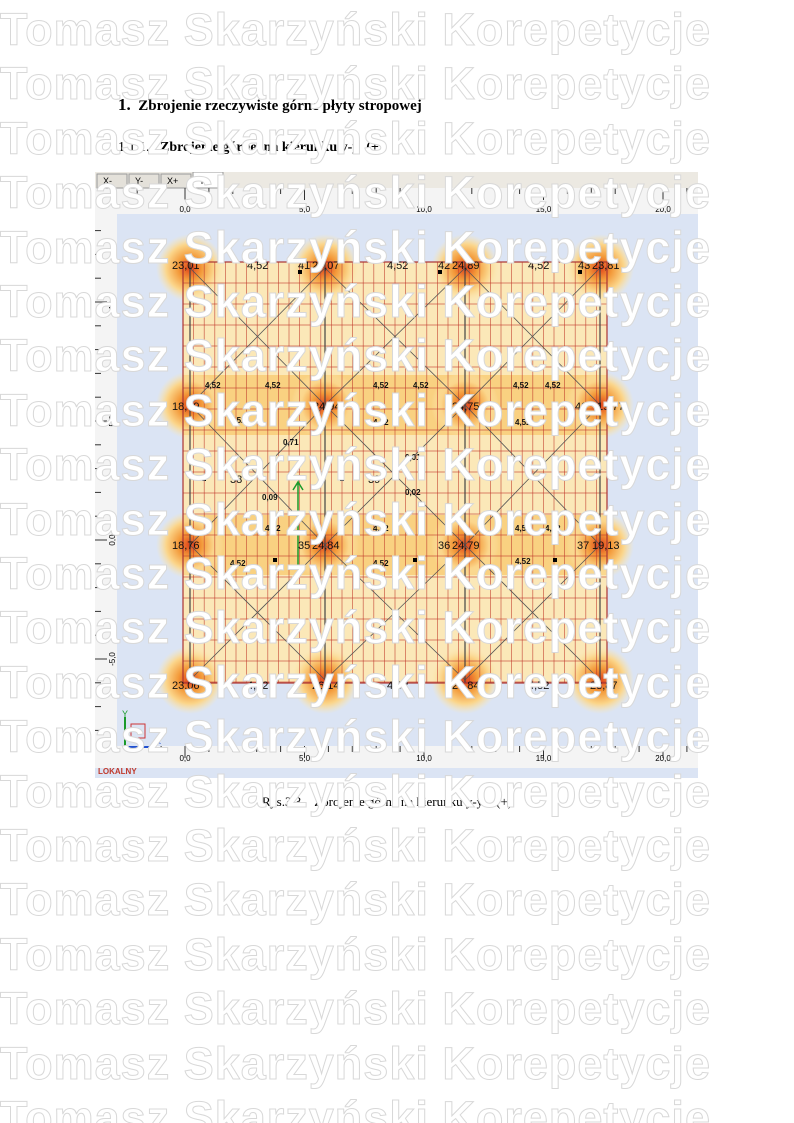 This screenshot has width=794, height=1123. I want to click on value-label: 19,13, so click(606, 546).